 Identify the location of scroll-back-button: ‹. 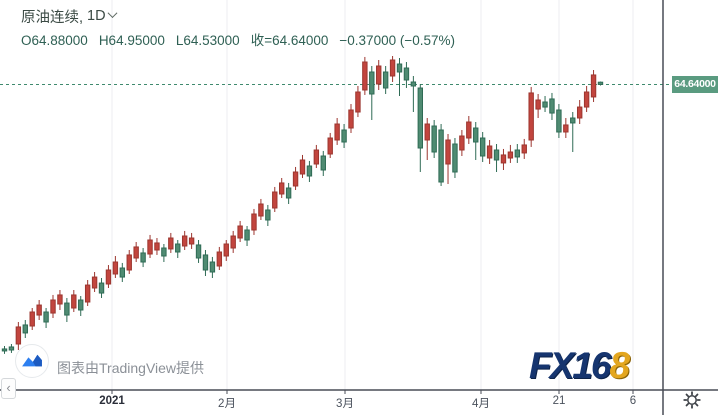
(8, 388).